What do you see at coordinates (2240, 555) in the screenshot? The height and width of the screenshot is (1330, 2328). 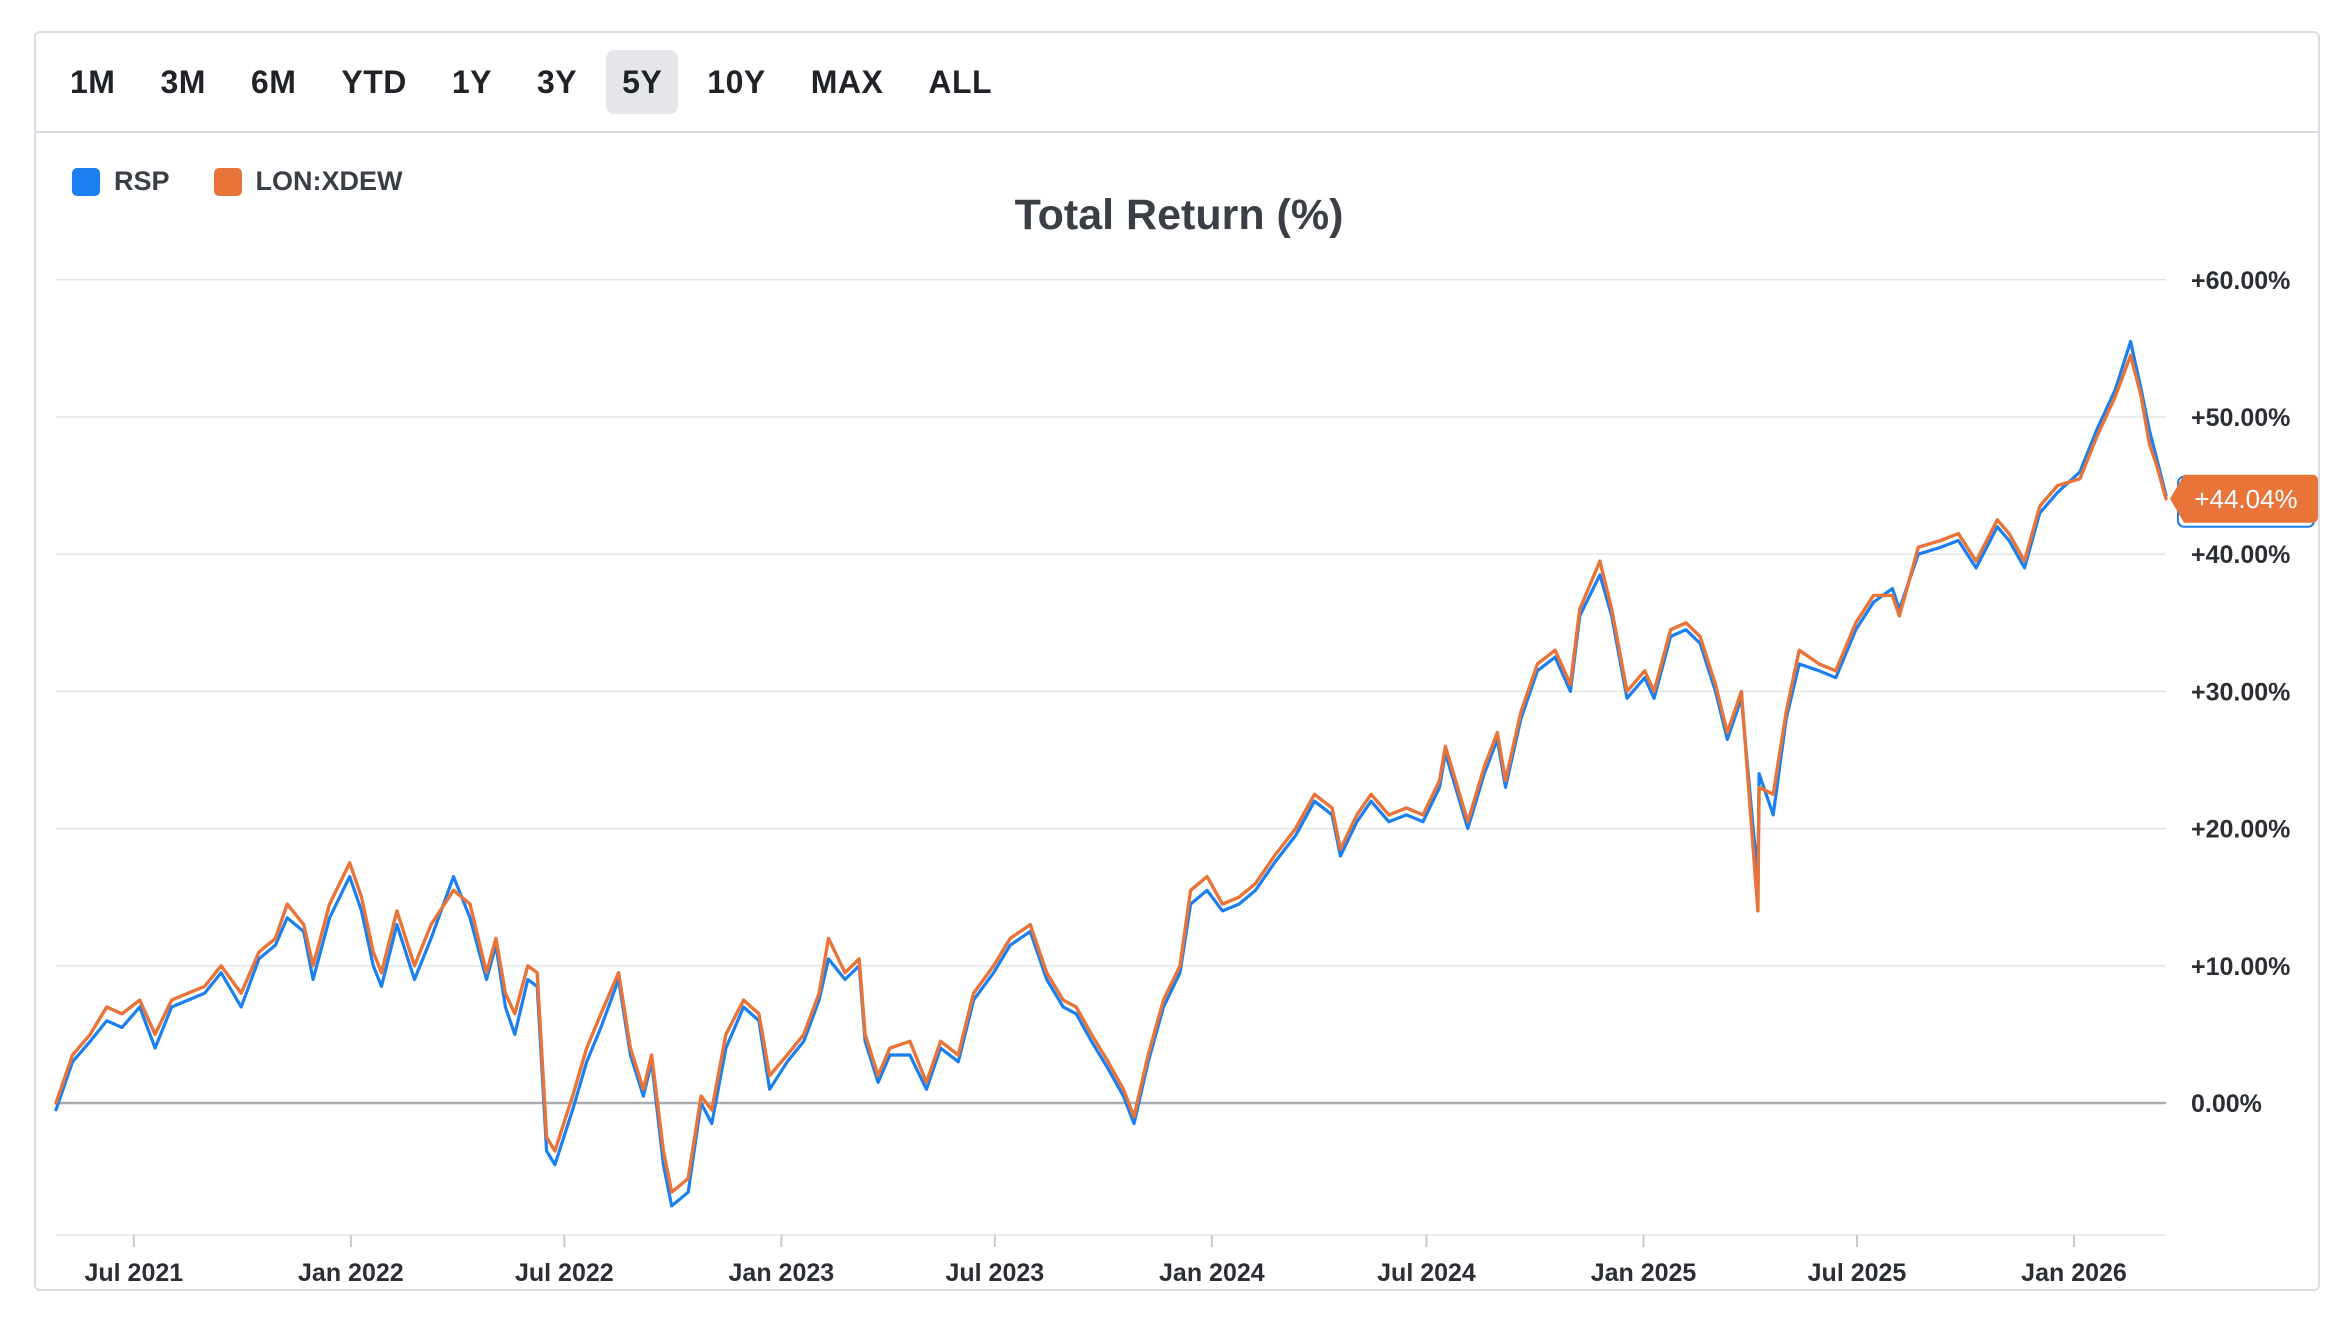 I see `y-tick-label: +40.00%` at bounding box center [2240, 555].